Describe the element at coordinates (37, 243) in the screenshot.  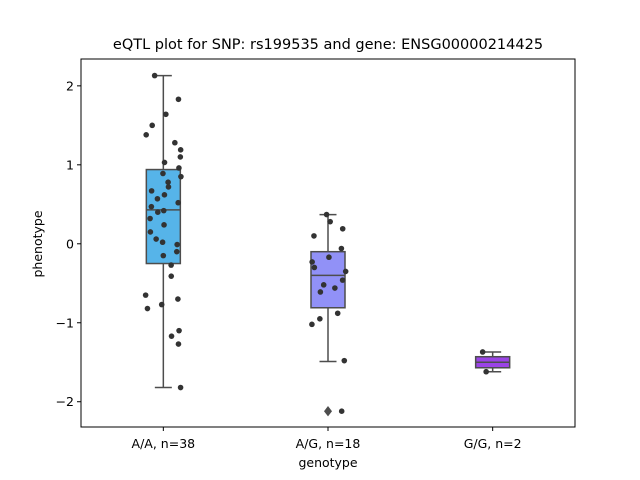
I see `y-axis-label: phenotype` at that location.